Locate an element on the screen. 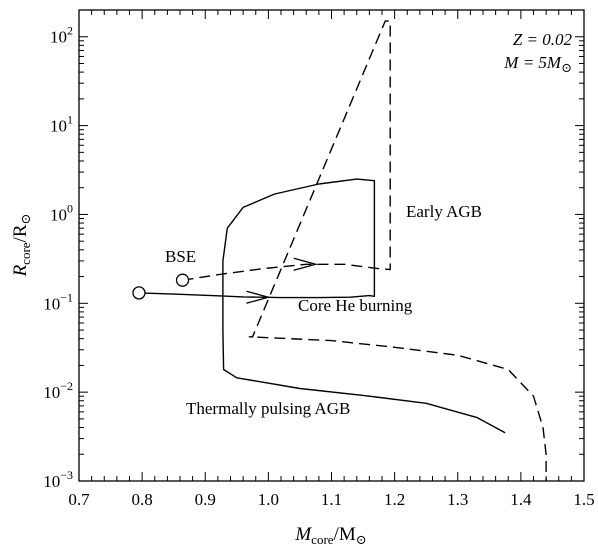 The image size is (598, 550). y-tick-label: 10⁻² is located at coordinates (58, 390).